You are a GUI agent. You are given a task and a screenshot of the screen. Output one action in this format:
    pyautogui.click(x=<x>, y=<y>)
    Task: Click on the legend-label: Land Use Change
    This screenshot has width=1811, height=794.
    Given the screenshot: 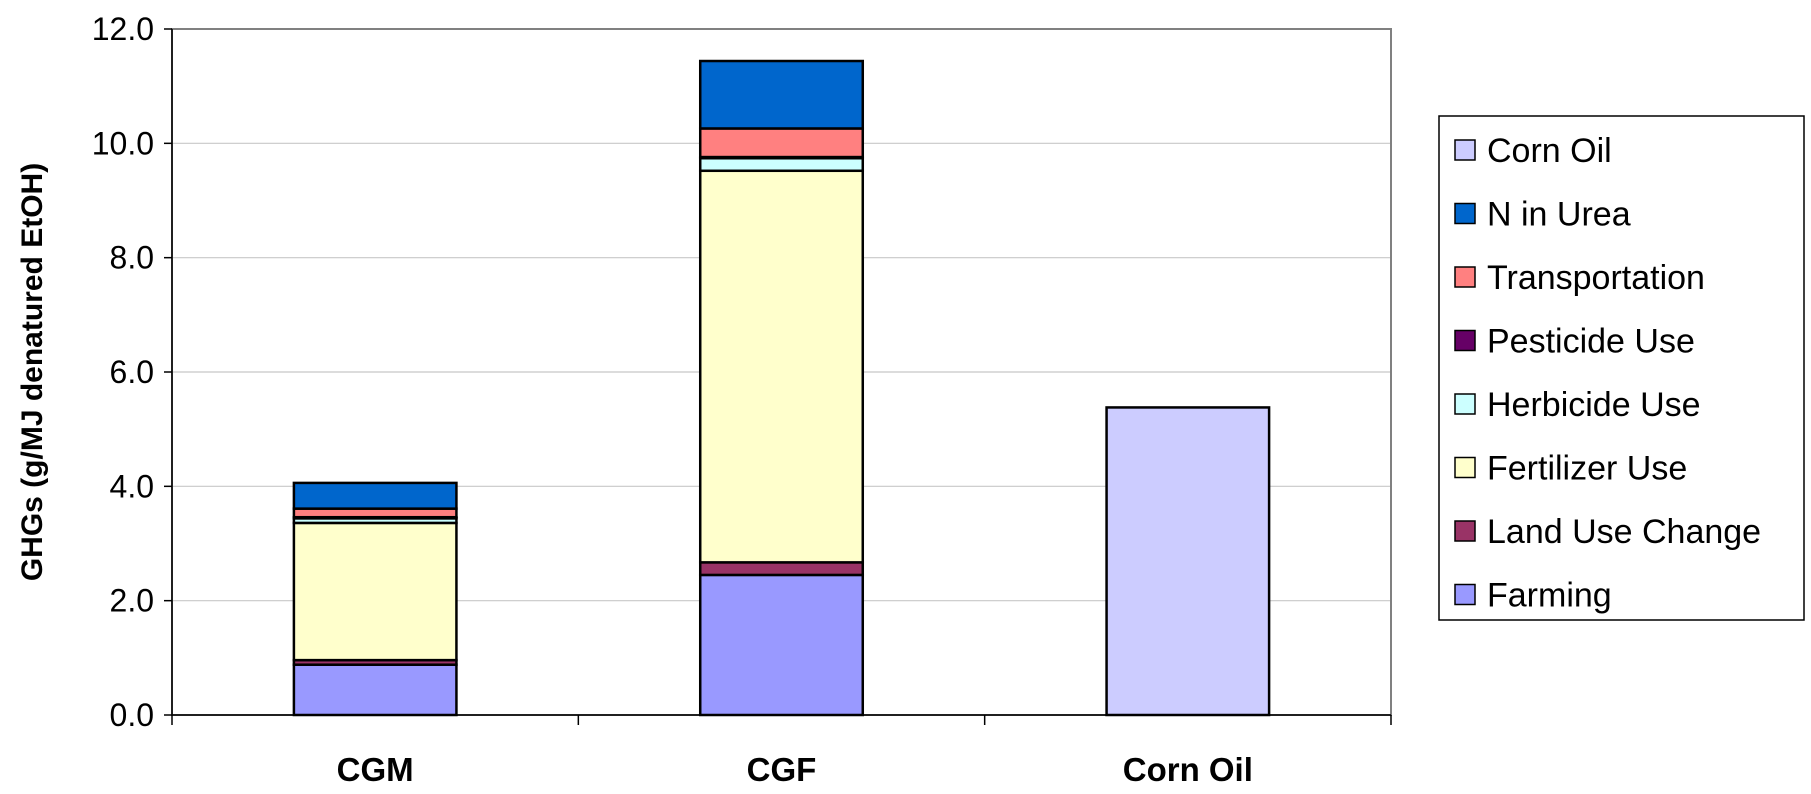 What is the action you would take?
    pyautogui.click(x=1624, y=532)
    